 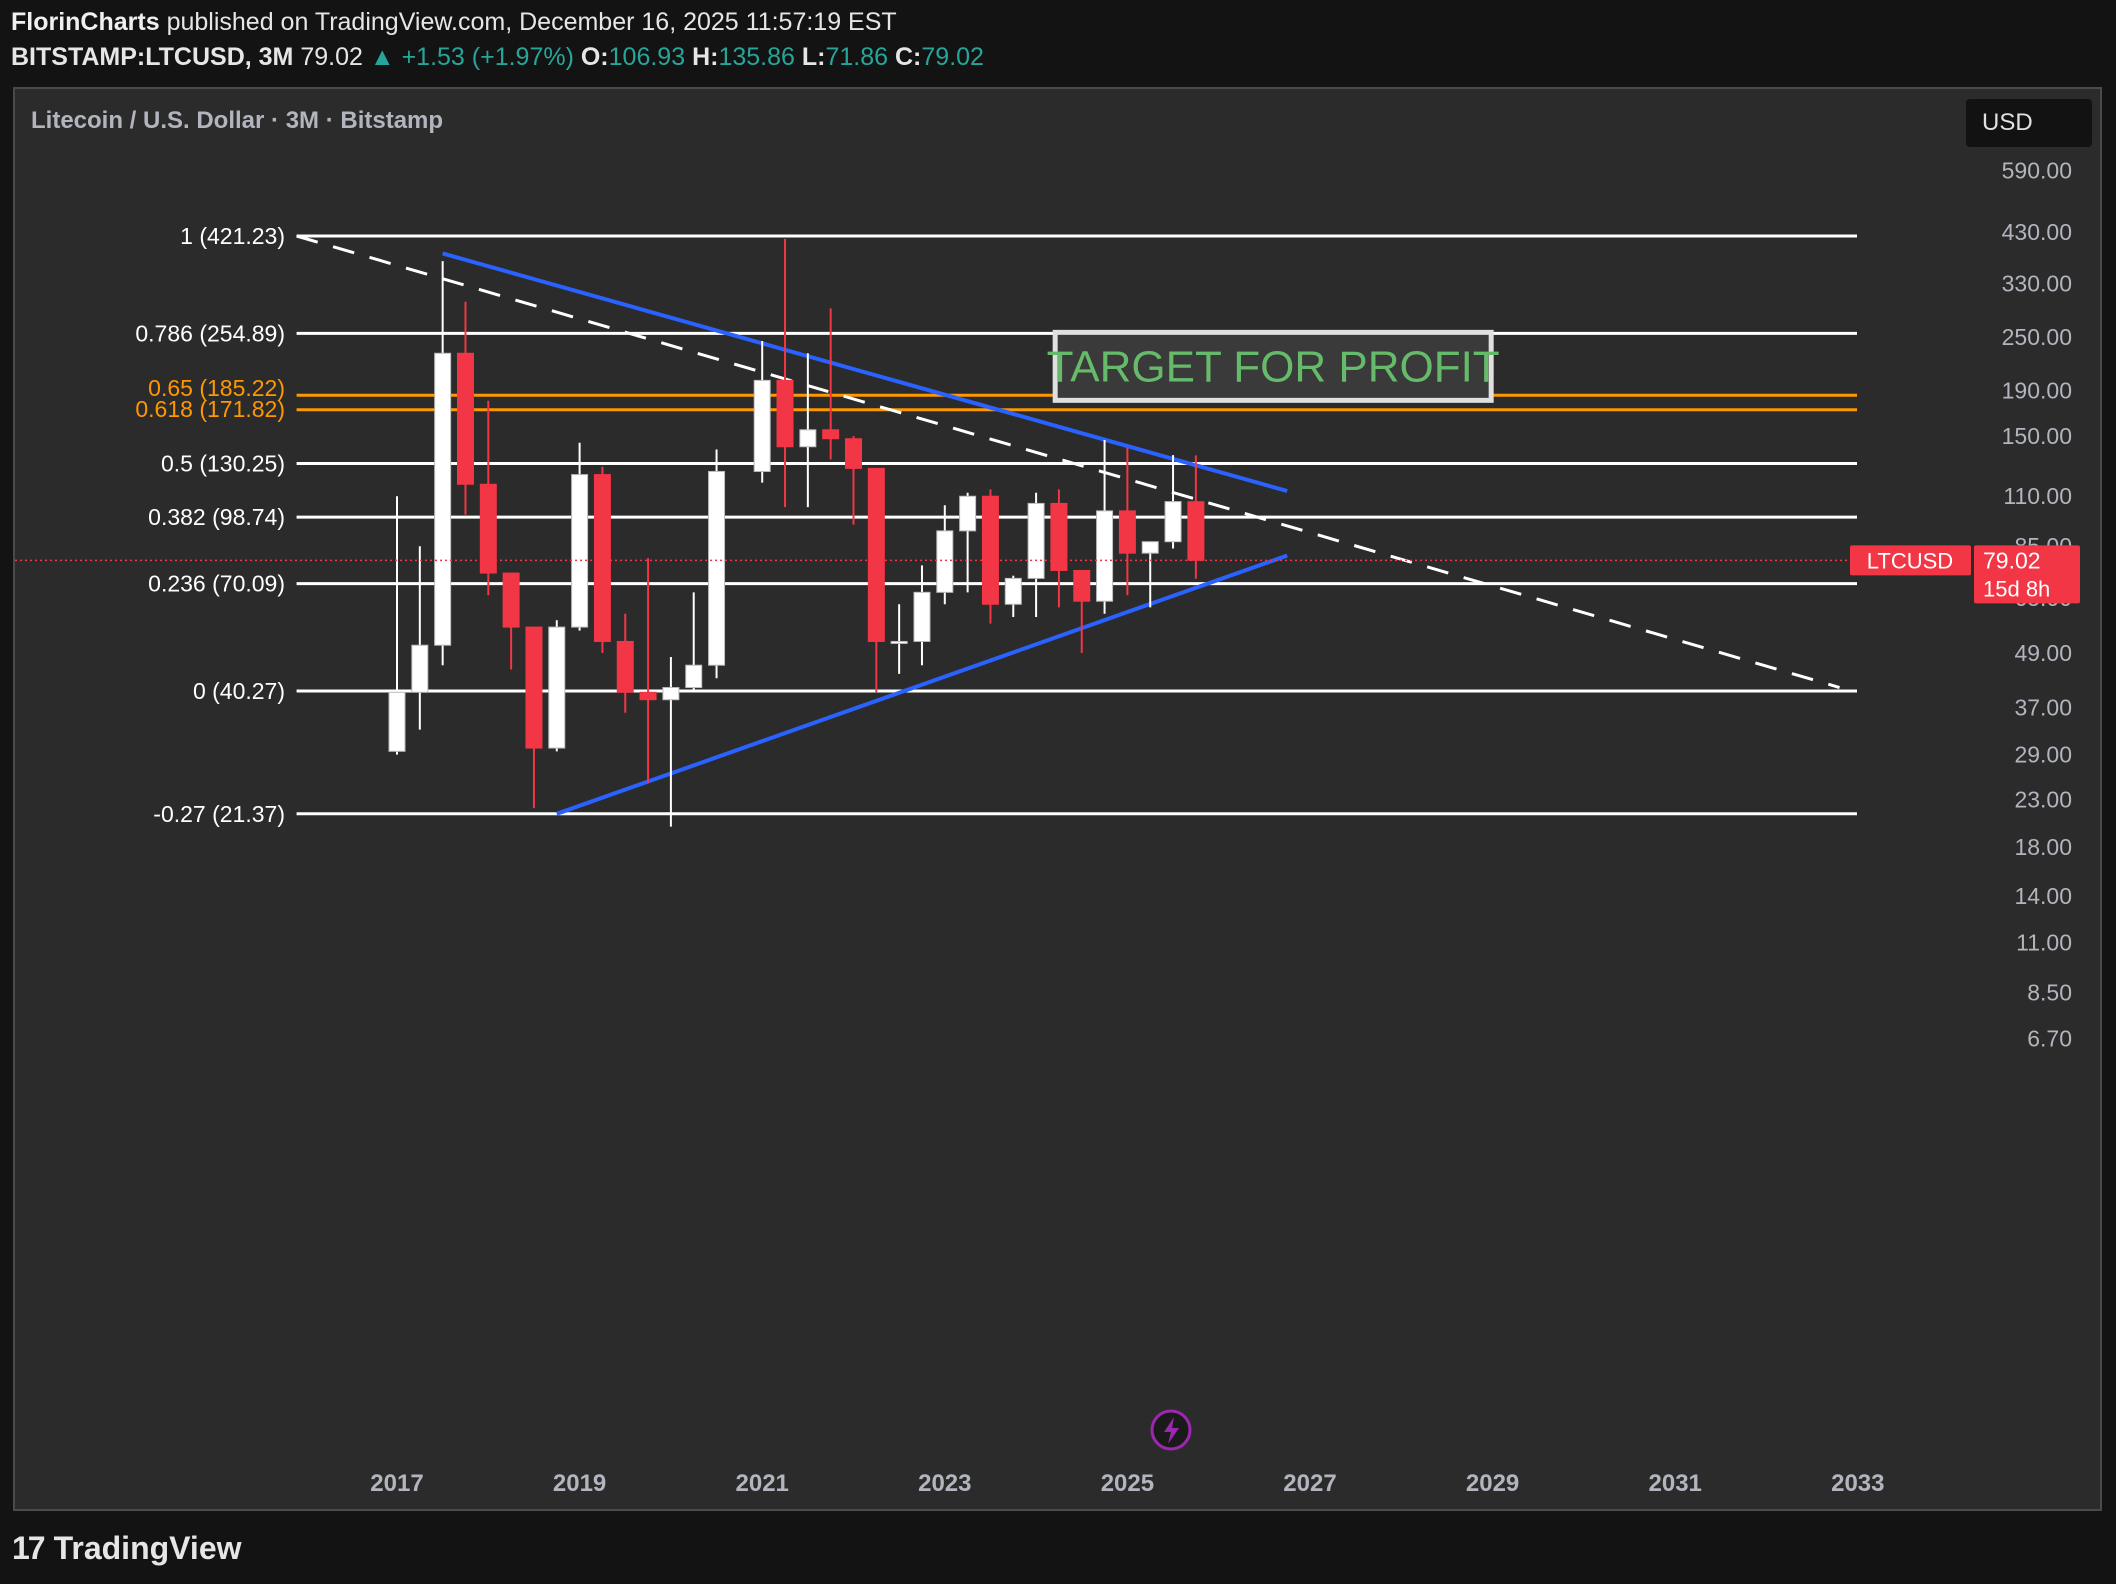 What do you see at coordinates (813, 57) in the screenshot?
I see `low-label: L:` at bounding box center [813, 57].